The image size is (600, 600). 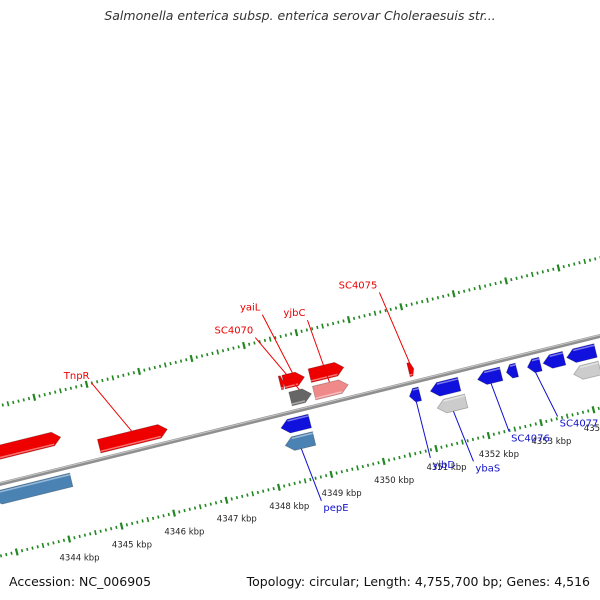 What do you see at coordinates (394, 481) in the screenshot?
I see `scale-tick-label: 4350 kbp` at bounding box center [394, 481].